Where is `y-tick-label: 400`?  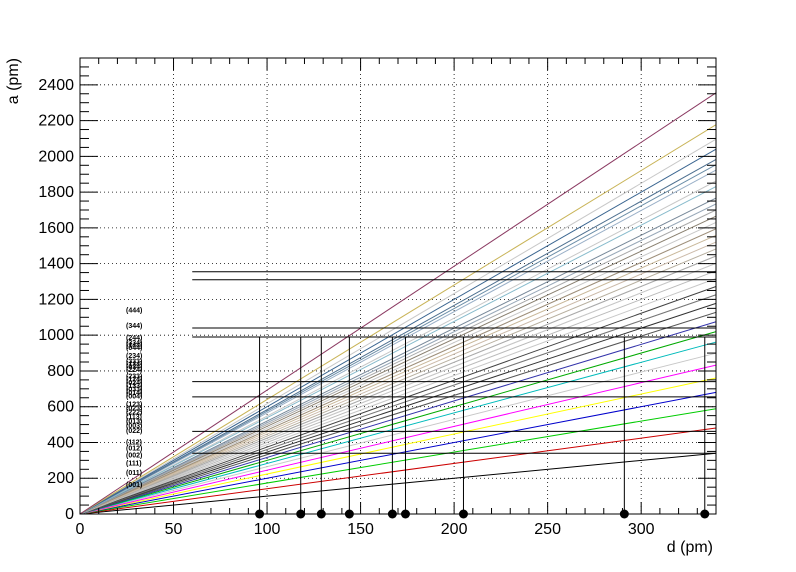 y-tick-label: 400 is located at coordinates (60, 442).